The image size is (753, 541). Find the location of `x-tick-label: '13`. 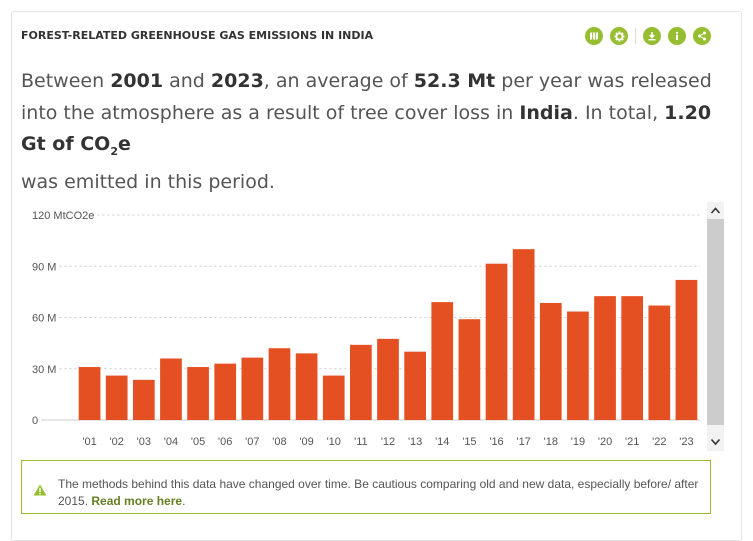

x-tick-label: '13 is located at coordinates (415, 442).